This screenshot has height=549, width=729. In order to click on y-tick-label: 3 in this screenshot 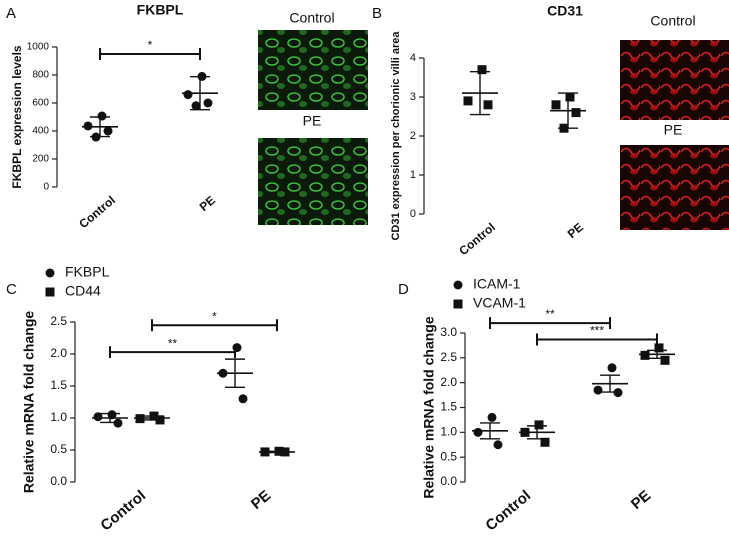, I will do `click(413, 97)`.